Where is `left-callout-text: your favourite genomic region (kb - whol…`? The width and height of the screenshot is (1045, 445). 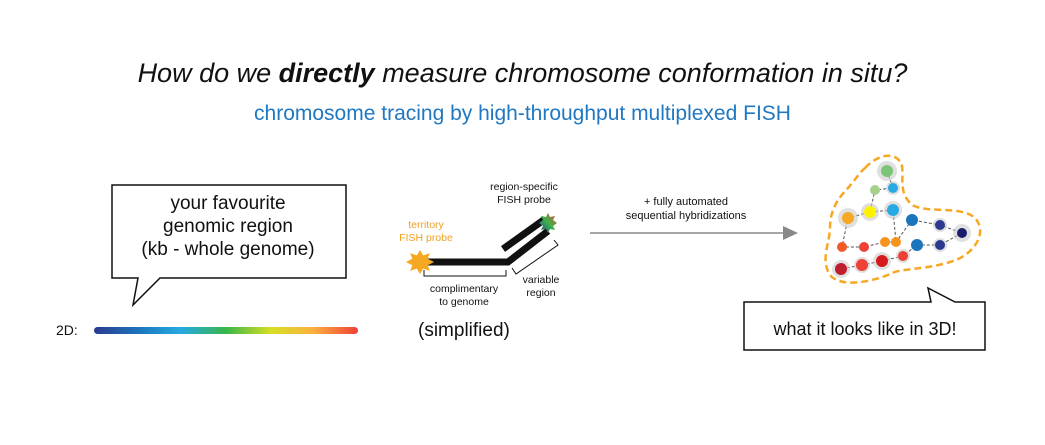 left-callout-text: your favourite genomic region (kb - whol… is located at coordinates (228, 226).